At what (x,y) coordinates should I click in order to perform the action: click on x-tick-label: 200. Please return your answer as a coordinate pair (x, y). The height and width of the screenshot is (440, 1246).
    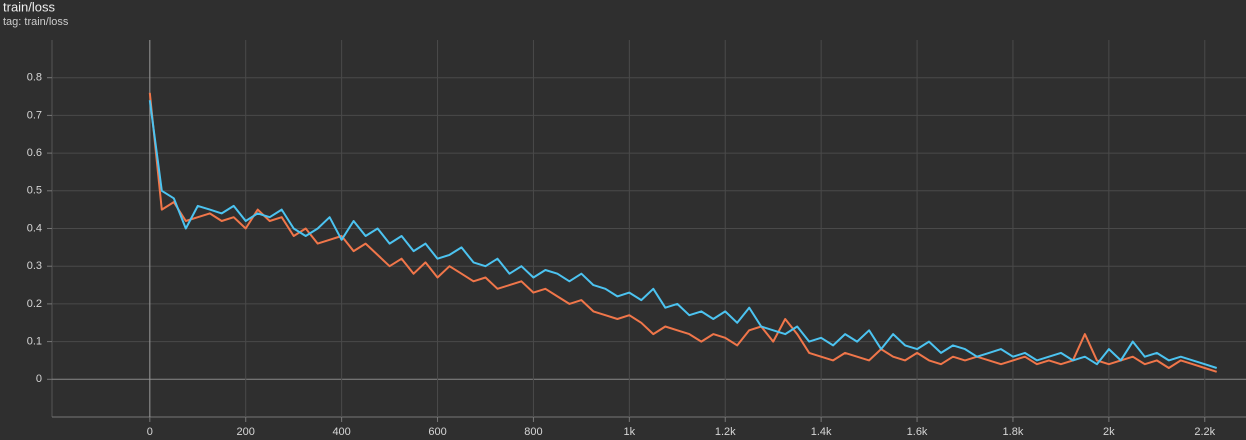
    Looking at the image, I should click on (246, 432).